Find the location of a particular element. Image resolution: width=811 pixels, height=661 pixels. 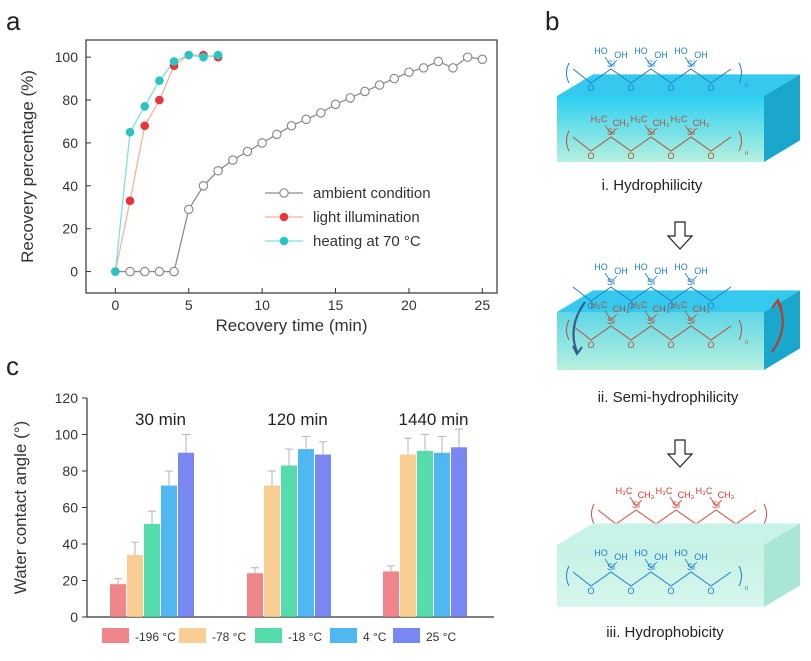

legend-label: -18 °C is located at coordinates (305, 637).